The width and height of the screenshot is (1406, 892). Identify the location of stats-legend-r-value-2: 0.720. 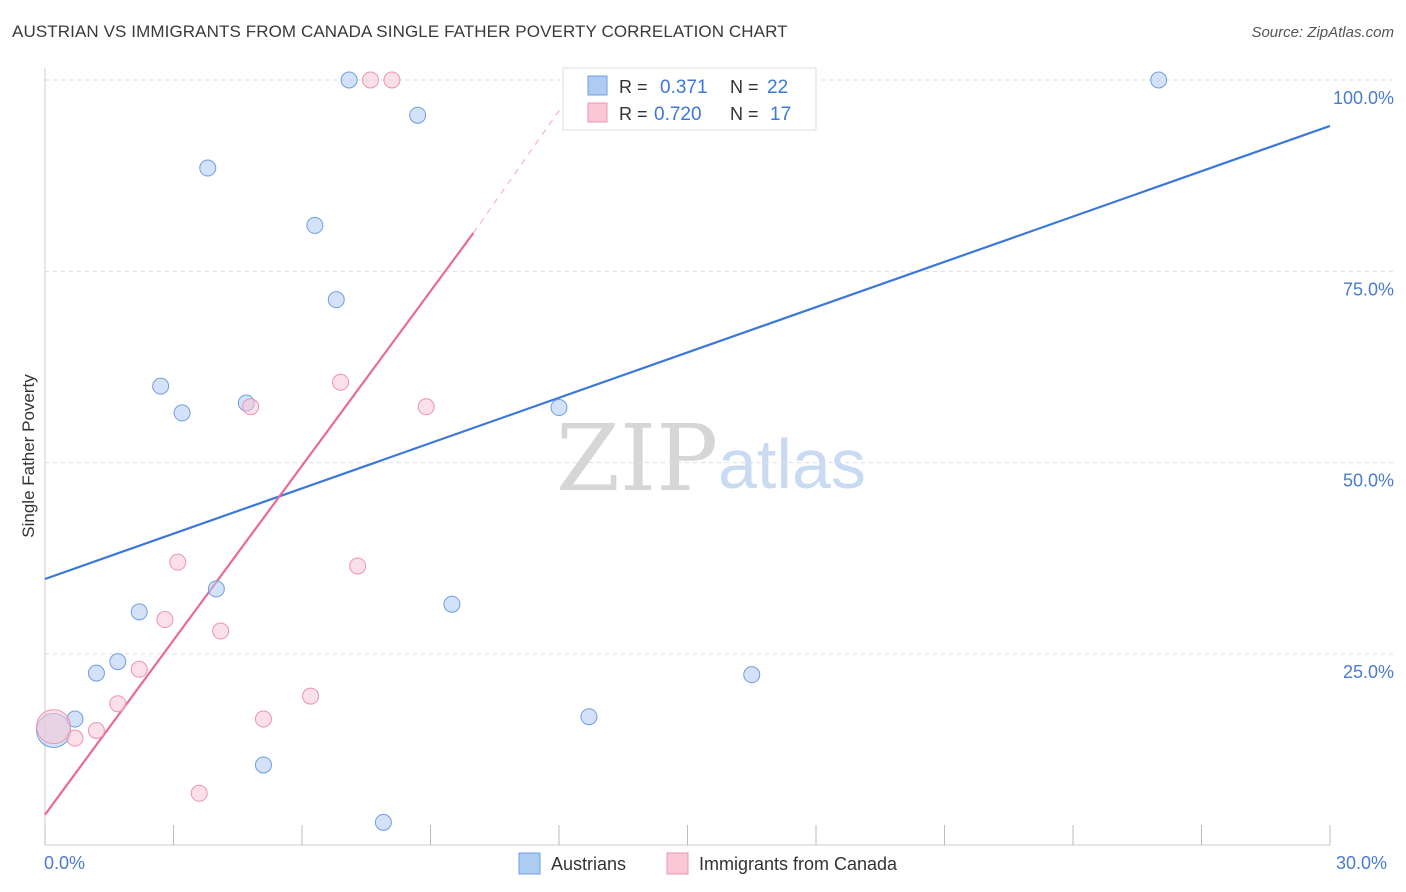
(678, 114).